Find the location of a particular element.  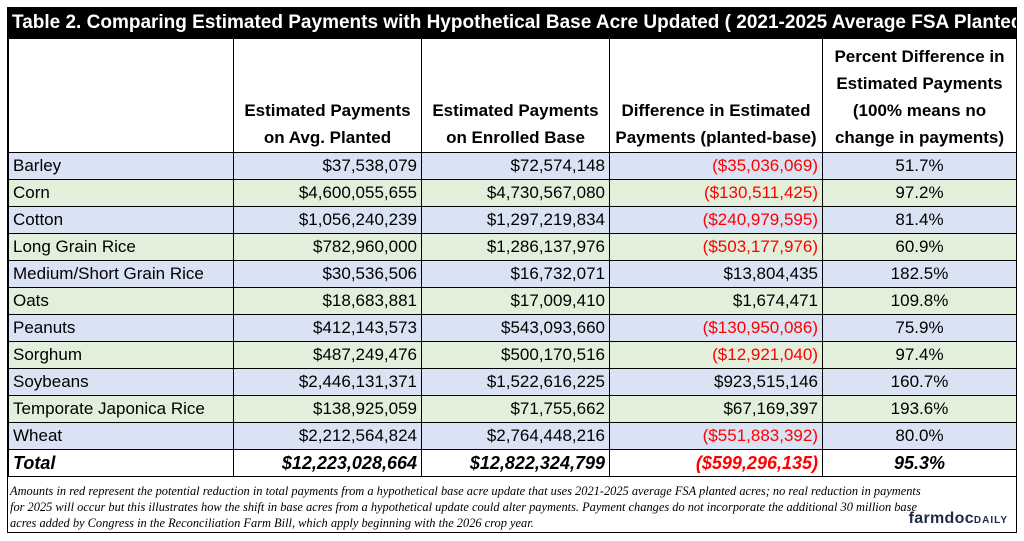

cell-enrolled: $1,522,616,225 is located at coordinates (515, 382).